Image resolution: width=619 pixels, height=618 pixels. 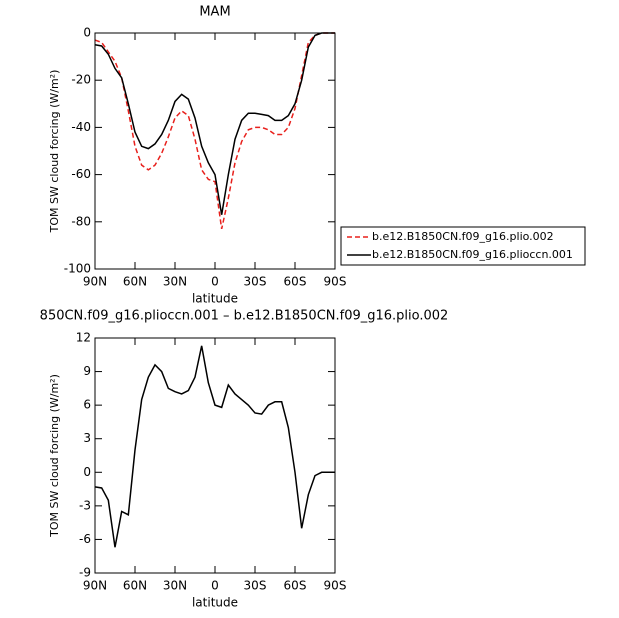 What do you see at coordinates (87, 438) in the screenshot?
I see `y-tick-label: 3` at bounding box center [87, 438].